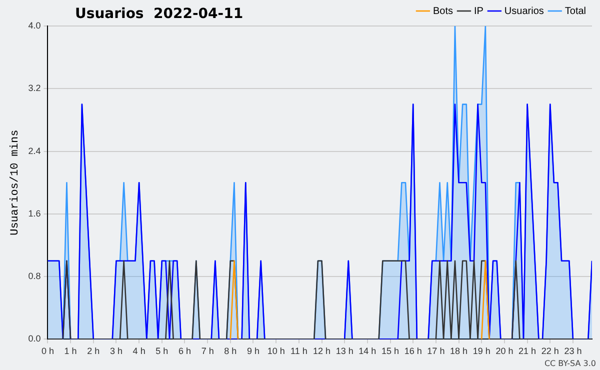 The height and width of the screenshot is (370, 600). What do you see at coordinates (481, 351) in the screenshot?
I see `x-tick-label: 19 h` at bounding box center [481, 351].